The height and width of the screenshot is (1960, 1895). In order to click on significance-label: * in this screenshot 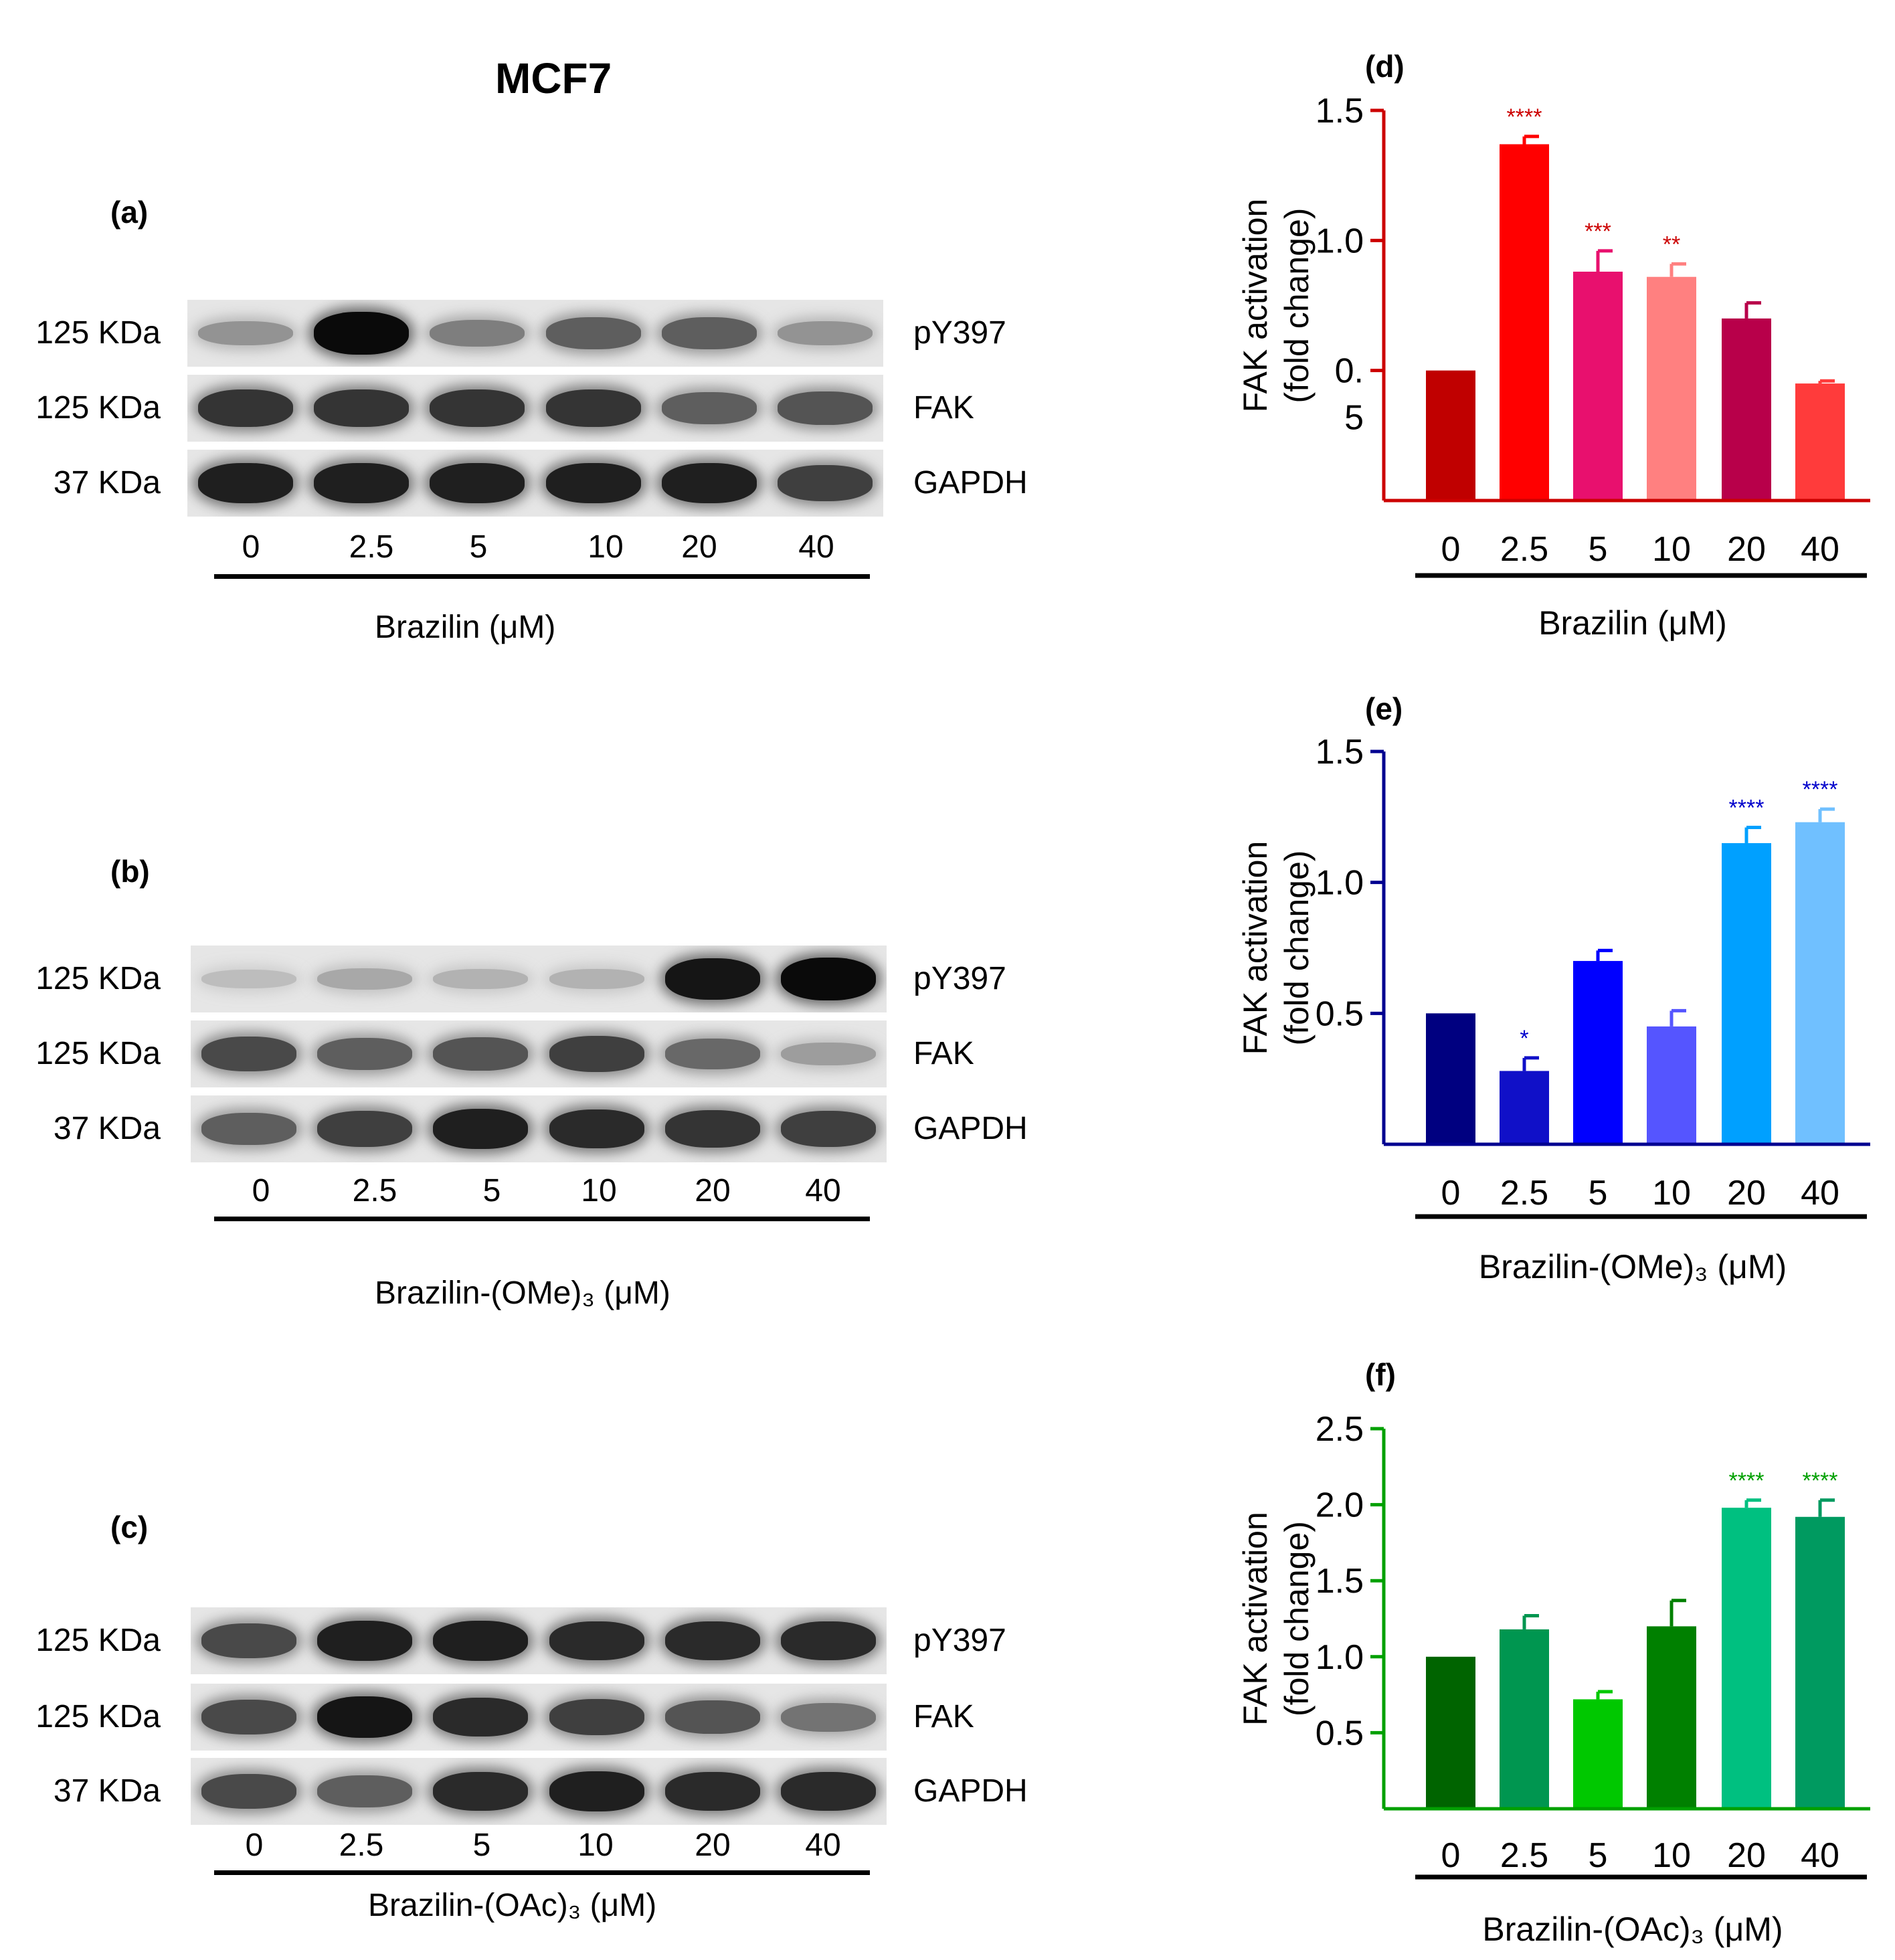, I will do `click(1524, 1038)`.